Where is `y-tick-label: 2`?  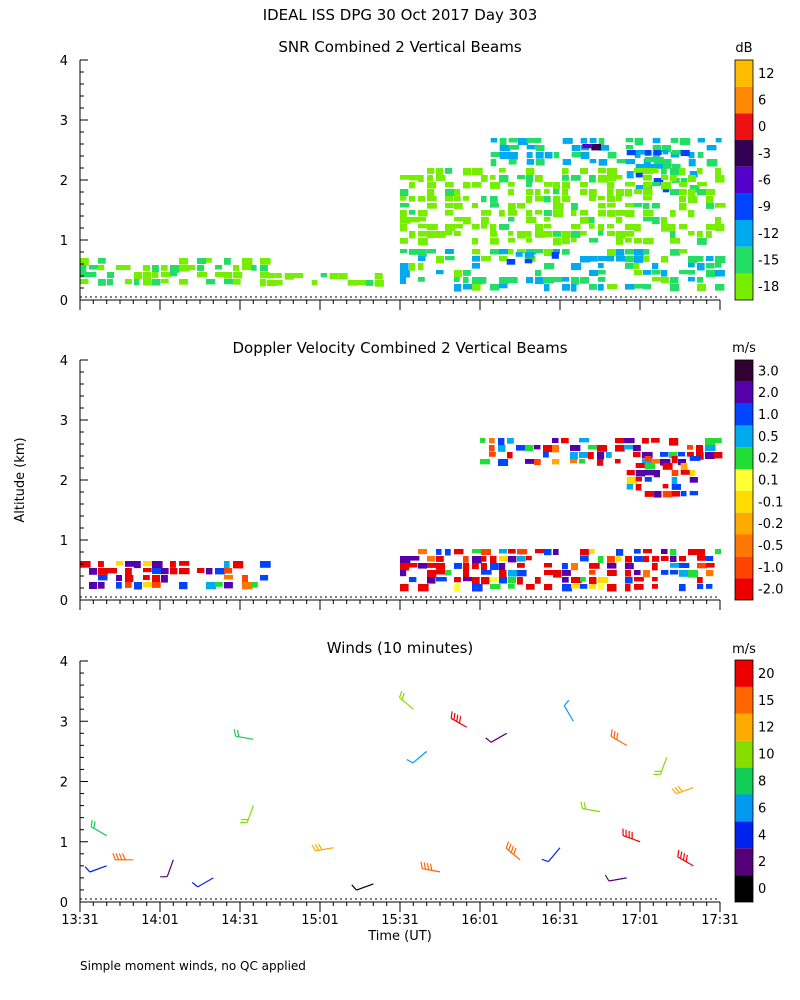
y-tick-label: 2 is located at coordinates (64, 481).